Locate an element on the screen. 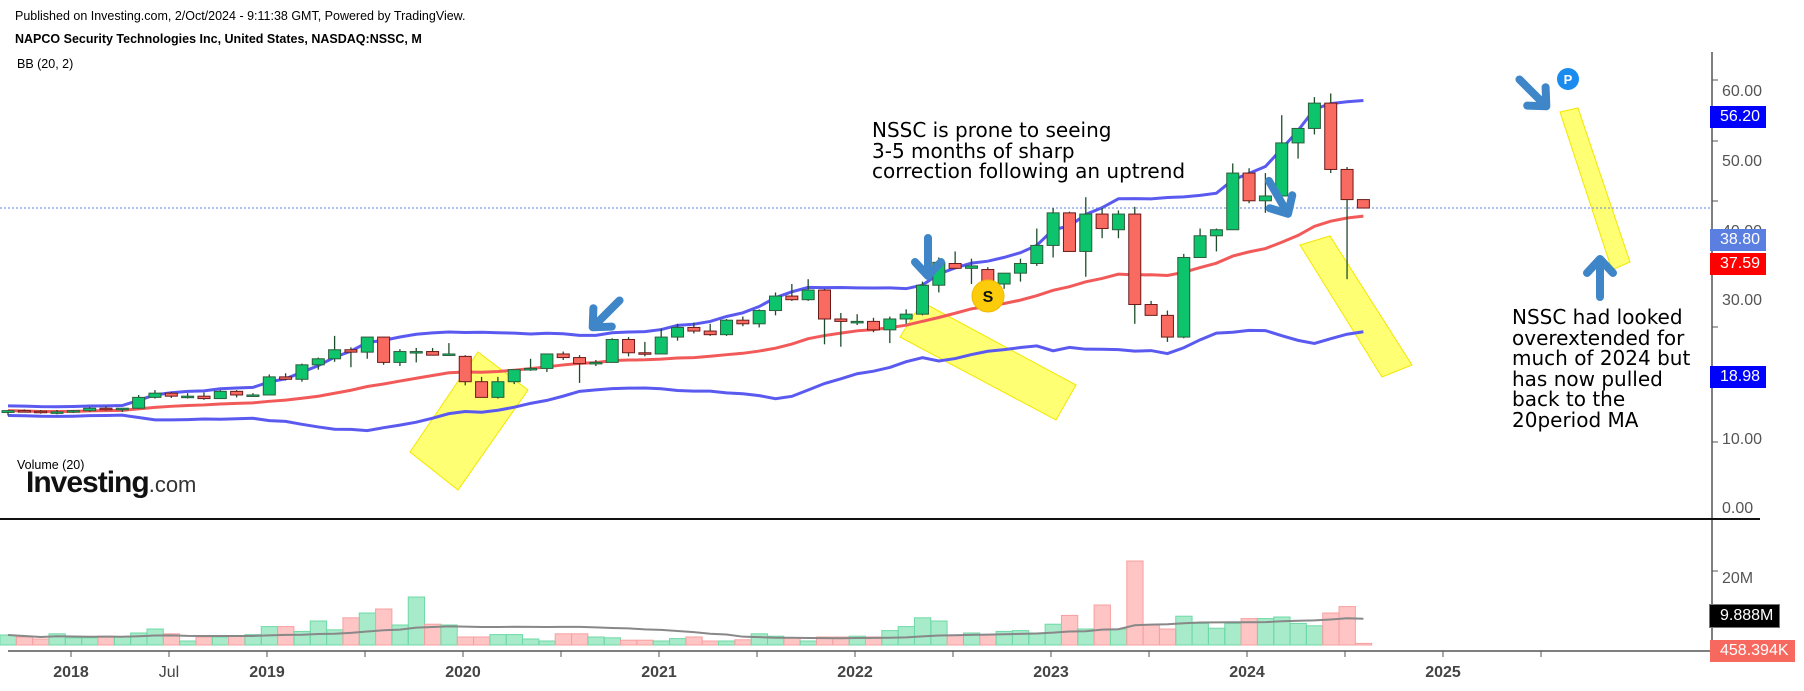  marker-p-icon: P is located at coordinates (1568, 79).